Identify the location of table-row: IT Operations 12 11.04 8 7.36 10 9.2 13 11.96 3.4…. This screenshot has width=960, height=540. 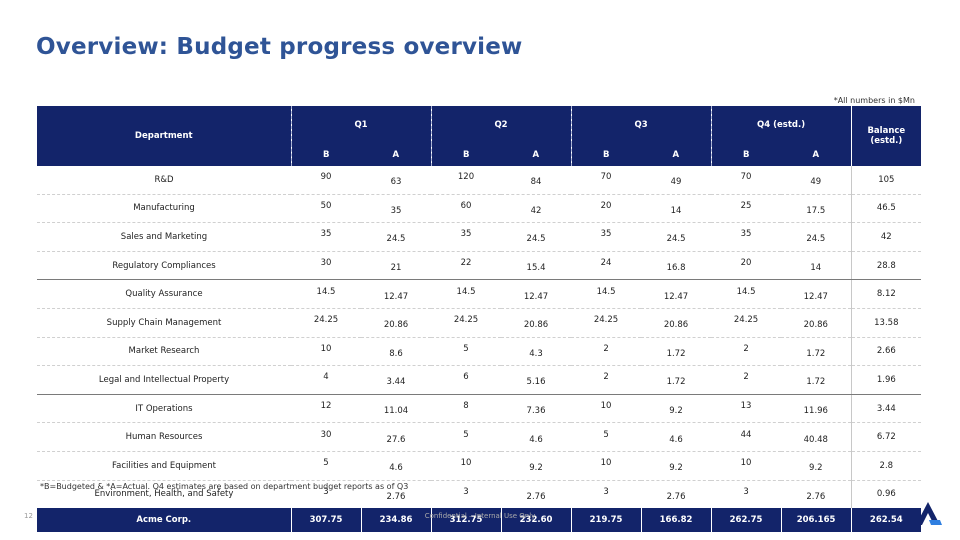
(479, 409).